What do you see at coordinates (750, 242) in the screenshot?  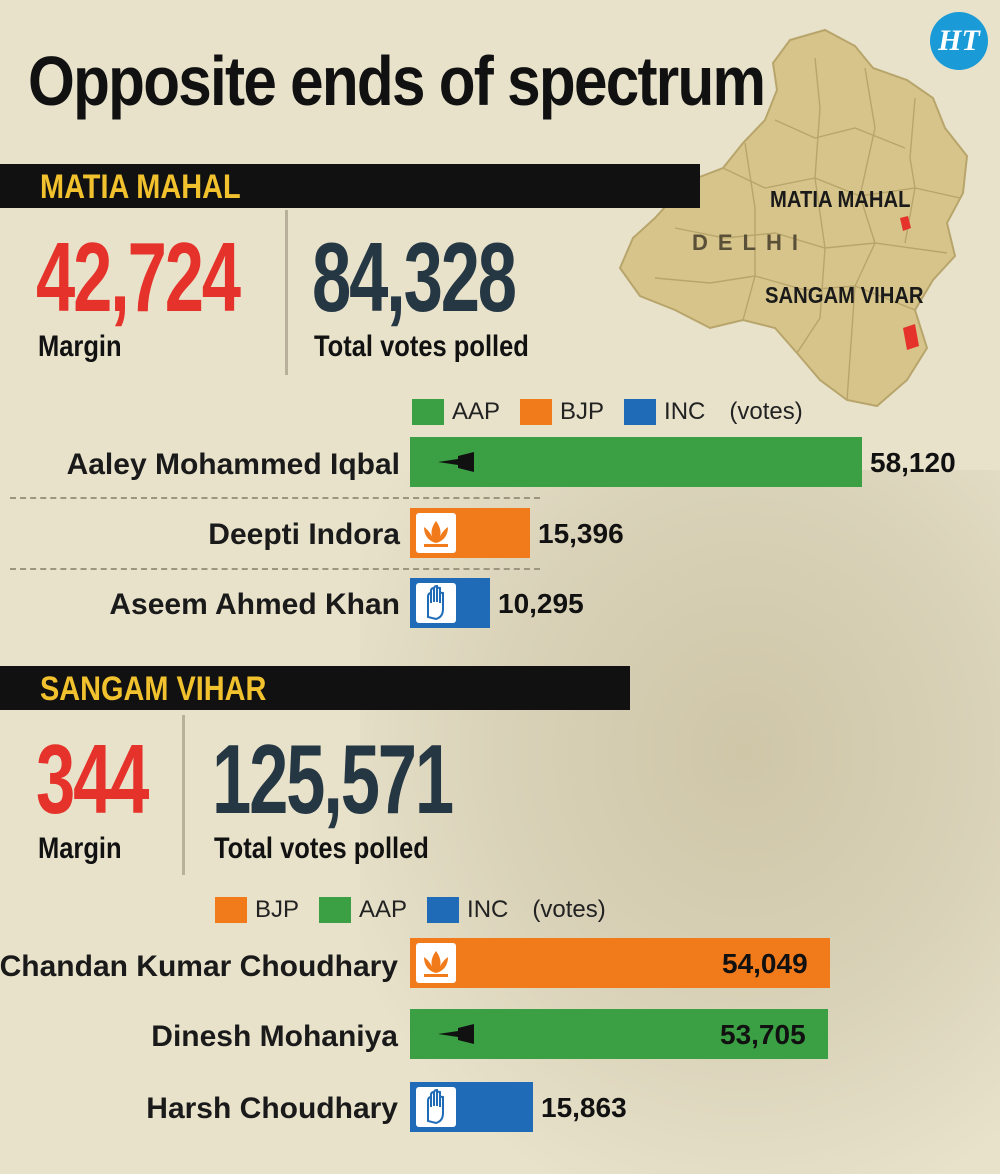 I see `map-region-label: DELHI` at bounding box center [750, 242].